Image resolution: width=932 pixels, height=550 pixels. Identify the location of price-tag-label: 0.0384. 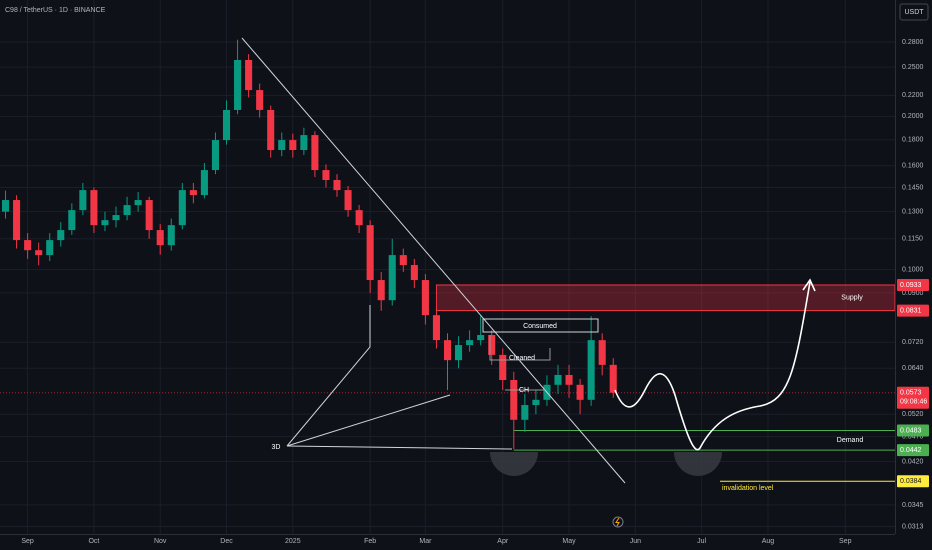
(911, 481).